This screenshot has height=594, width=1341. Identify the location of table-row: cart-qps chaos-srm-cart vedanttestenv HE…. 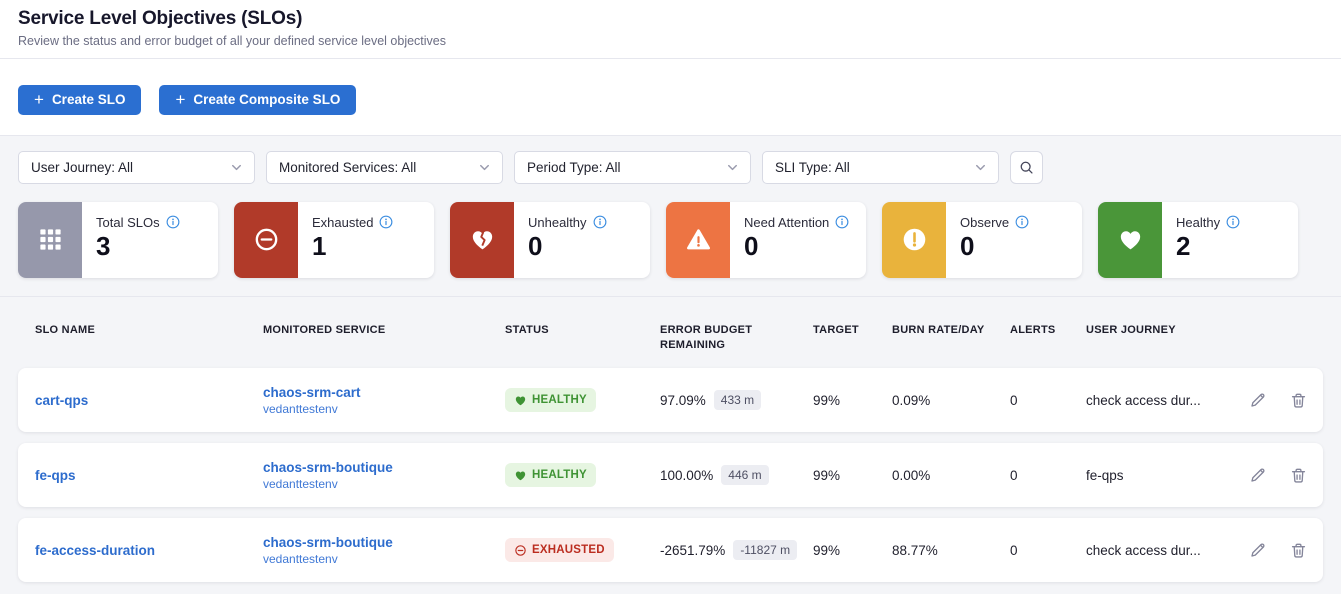
(670, 400).